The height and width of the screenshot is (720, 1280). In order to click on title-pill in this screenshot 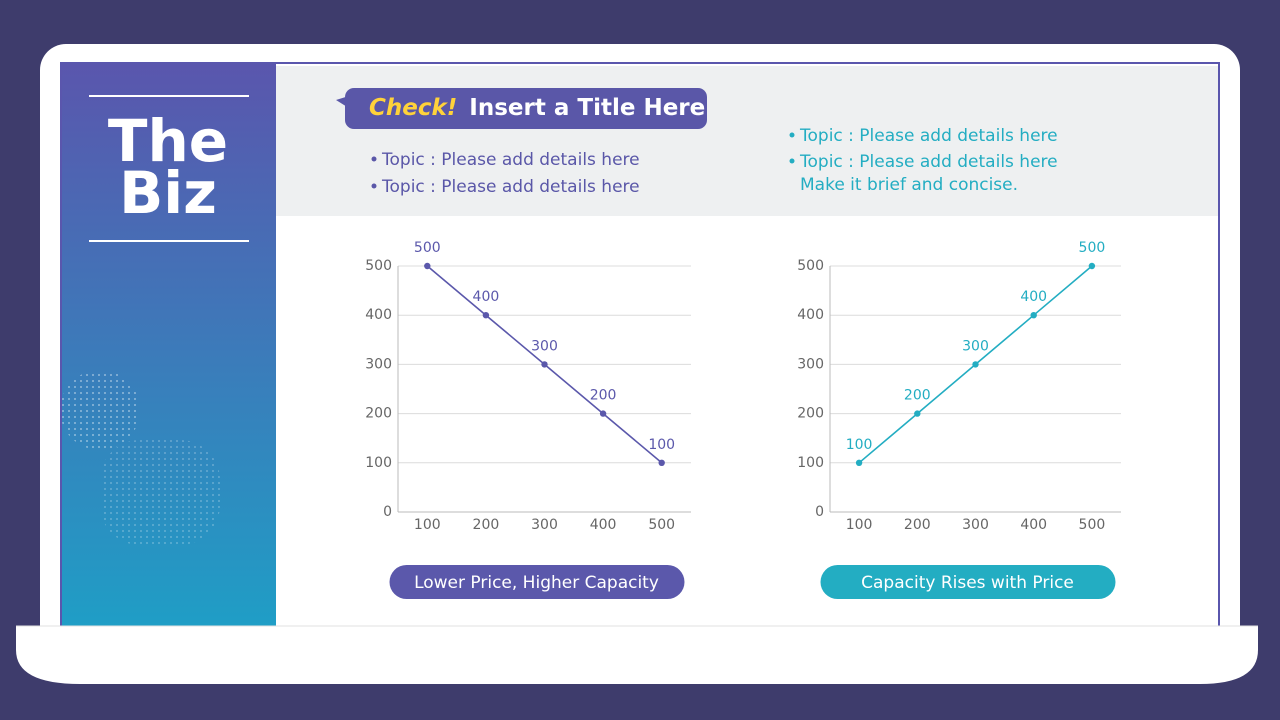, I will do `click(526, 108)`.